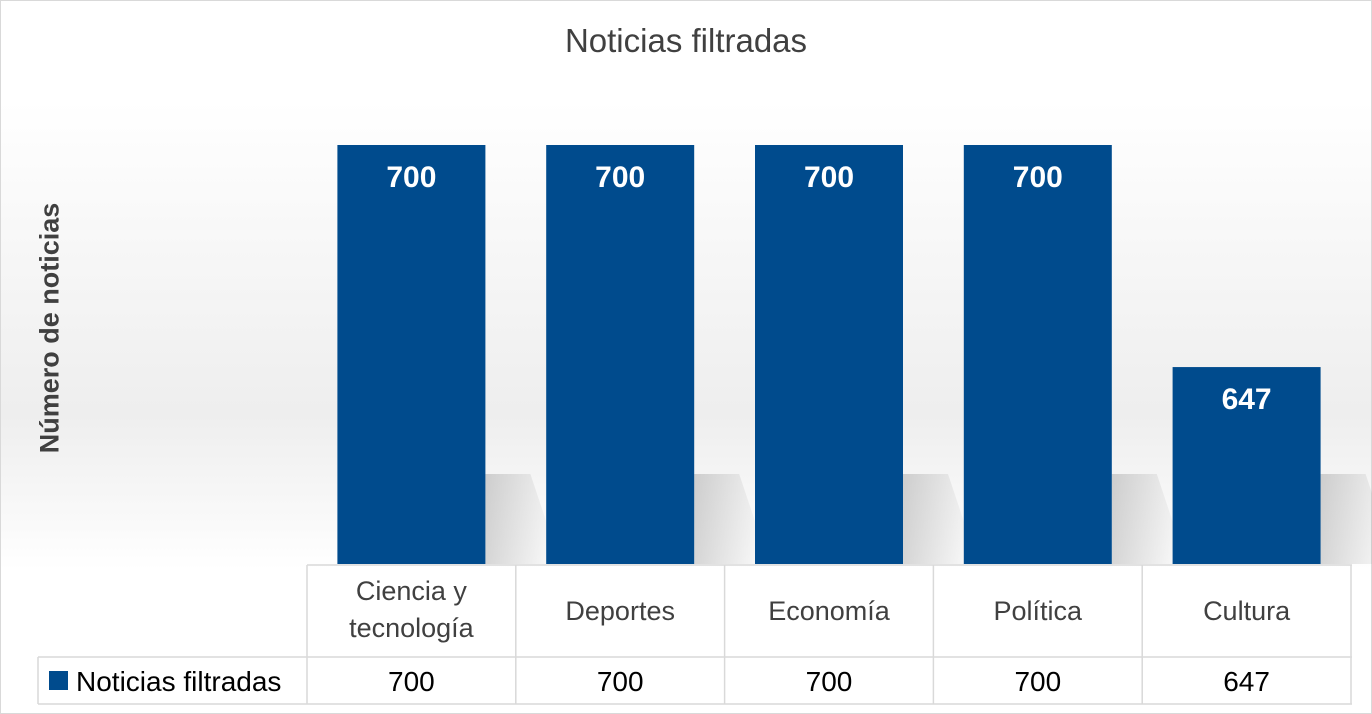 The image size is (1372, 714). I want to click on chart-title: Noticias filtradas, so click(686, 40).